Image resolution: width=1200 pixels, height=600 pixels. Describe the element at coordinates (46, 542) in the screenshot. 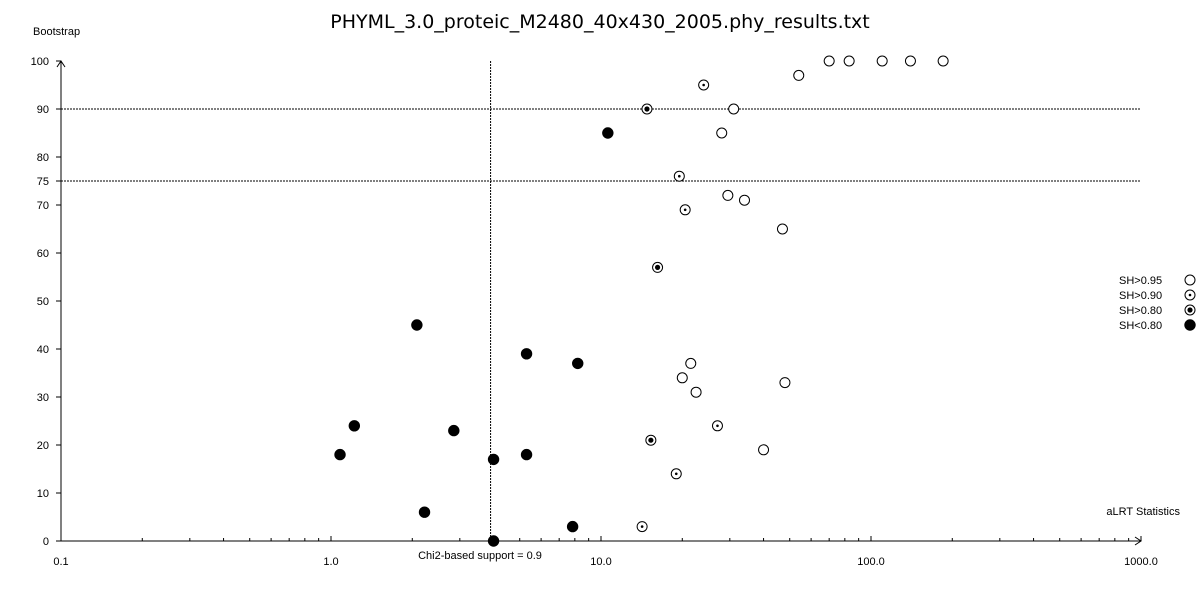

I see `y-tick-label: 0` at that location.